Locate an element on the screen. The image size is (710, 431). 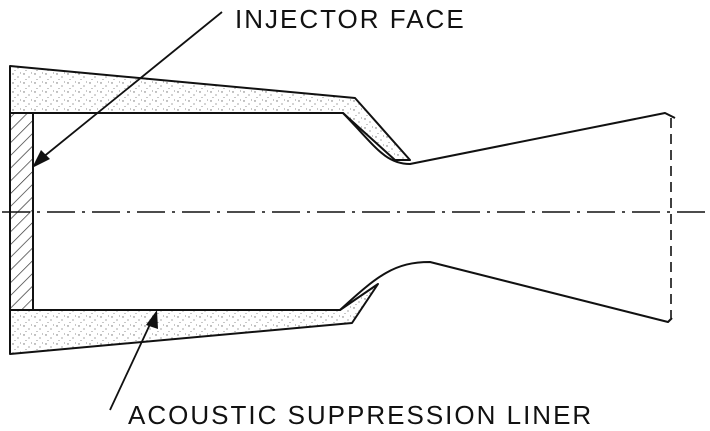
liner-leader-arrowhead is located at coordinates (152, 319).